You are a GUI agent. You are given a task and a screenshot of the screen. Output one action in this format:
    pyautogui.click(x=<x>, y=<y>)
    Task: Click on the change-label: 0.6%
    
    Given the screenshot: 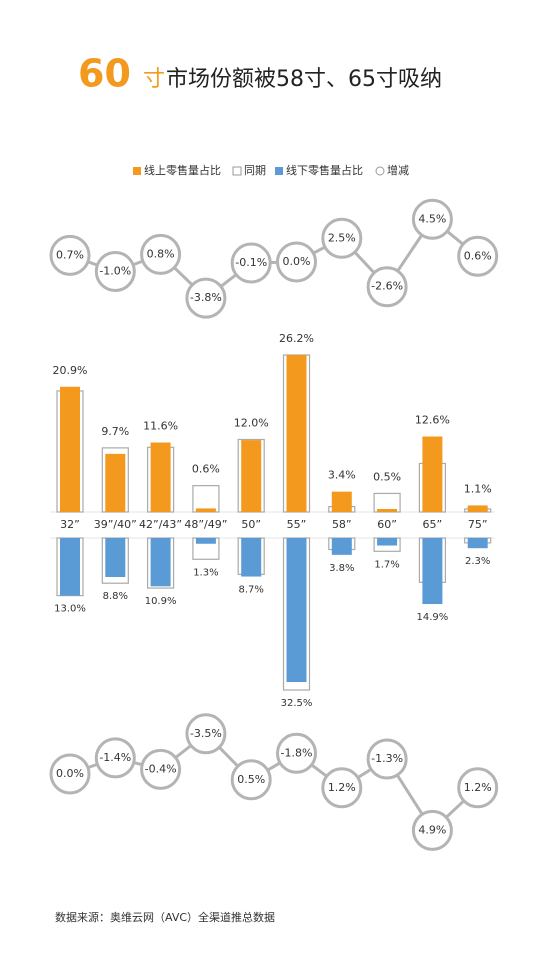 What is the action you would take?
    pyautogui.click(x=478, y=255)
    